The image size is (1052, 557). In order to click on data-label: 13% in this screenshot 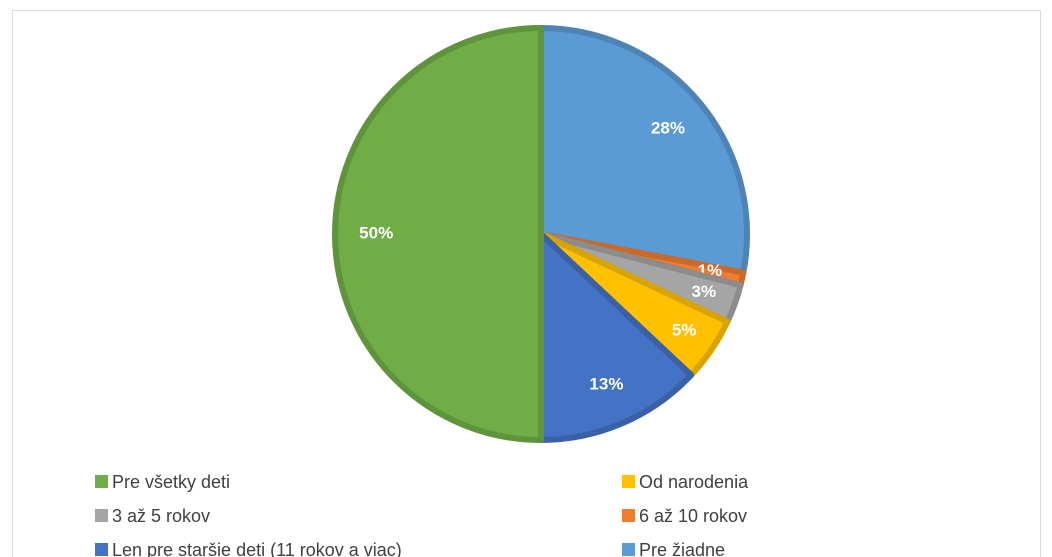, I will do `click(606, 384)`.